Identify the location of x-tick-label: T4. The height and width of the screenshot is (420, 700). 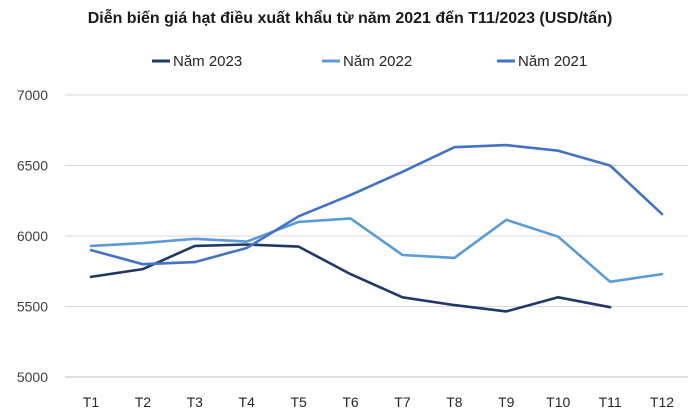
(247, 402).